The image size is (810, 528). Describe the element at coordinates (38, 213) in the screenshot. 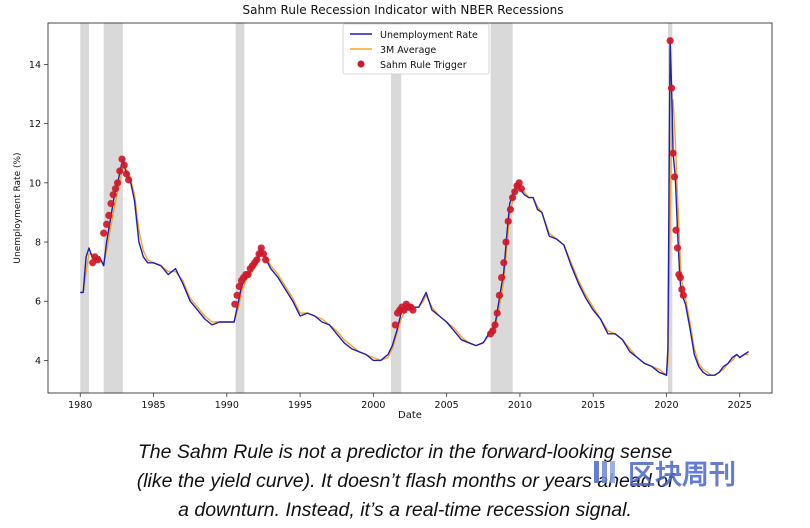

I see `y-axis: 4 6 8 10 12 14` at that location.